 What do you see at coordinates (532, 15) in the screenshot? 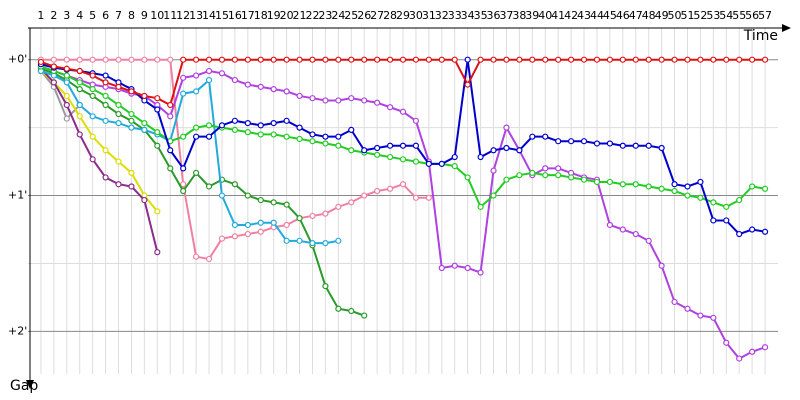
I see `x-tick-label: 39` at bounding box center [532, 15].